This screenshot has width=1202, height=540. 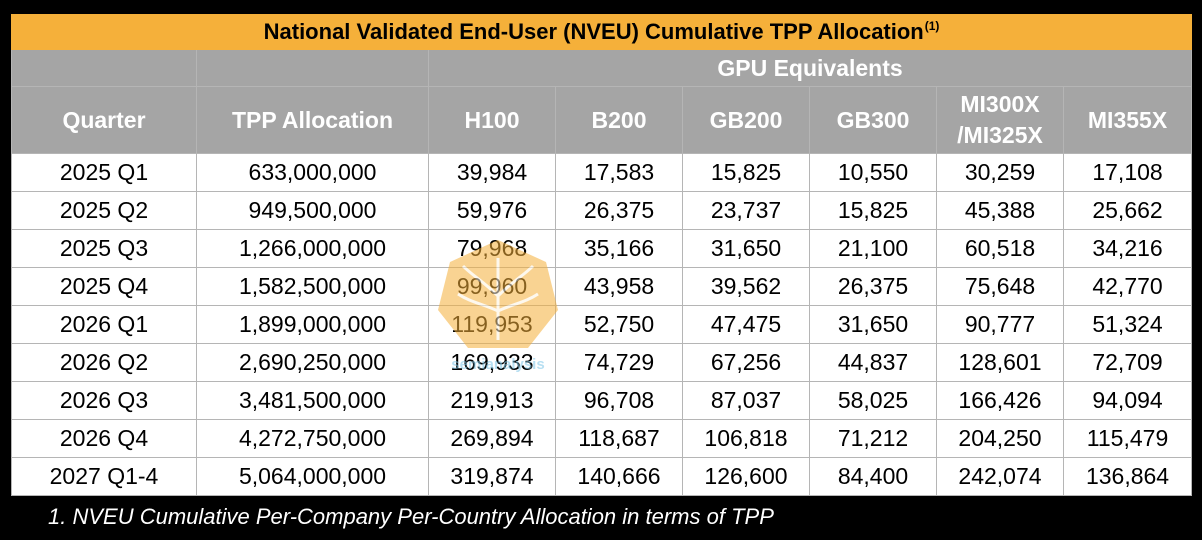 I want to click on cell-gb300: 10,550, so click(x=873, y=172).